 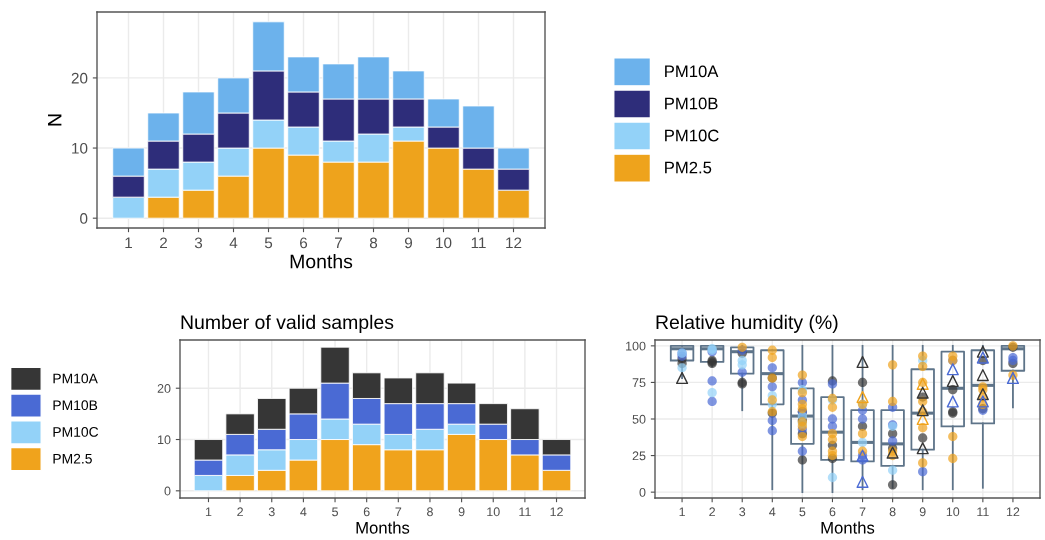 I want to click on y-axis-title: N, so click(x=55, y=120).